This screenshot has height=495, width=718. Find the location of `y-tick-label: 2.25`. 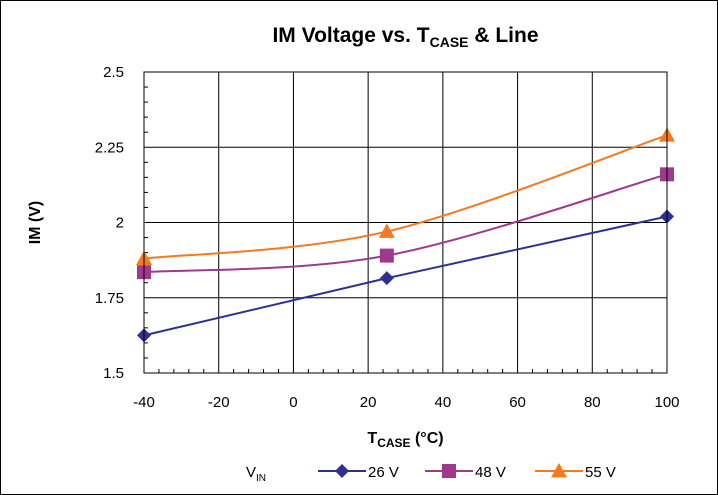

y-tick-label: 2.25 is located at coordinates (109, 147).